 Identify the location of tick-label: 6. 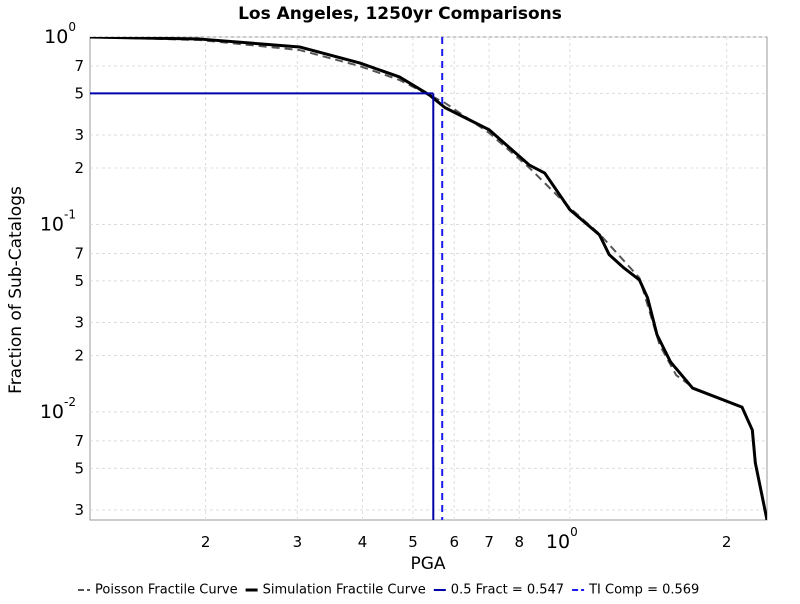
(454, 542).